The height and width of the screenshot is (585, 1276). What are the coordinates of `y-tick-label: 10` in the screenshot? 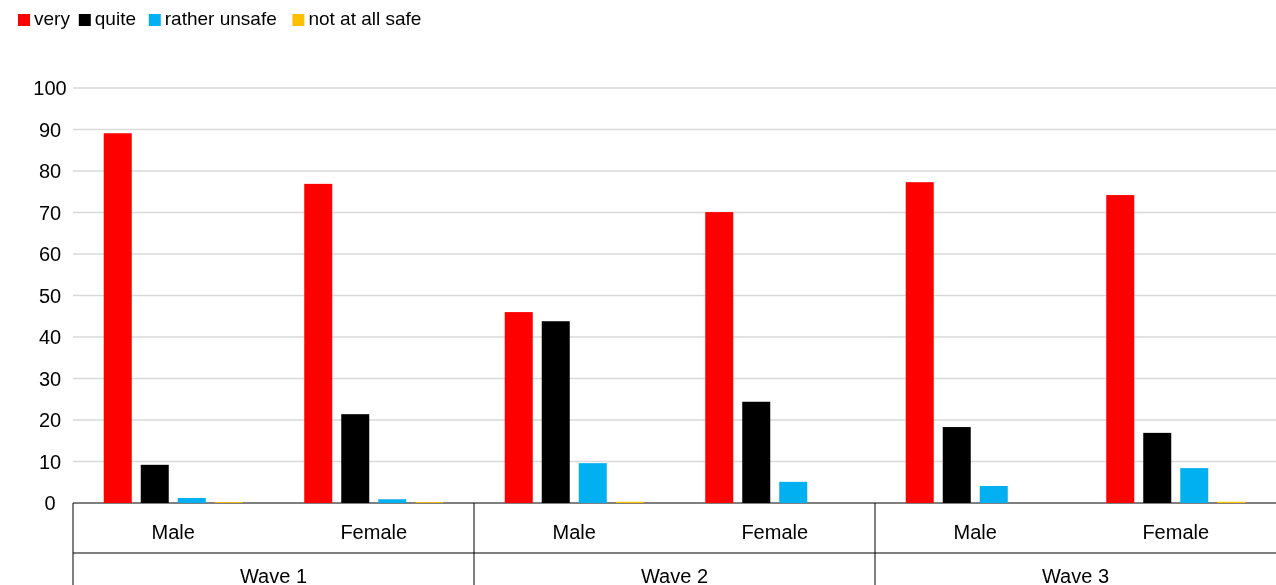 It's located at (50, 461).